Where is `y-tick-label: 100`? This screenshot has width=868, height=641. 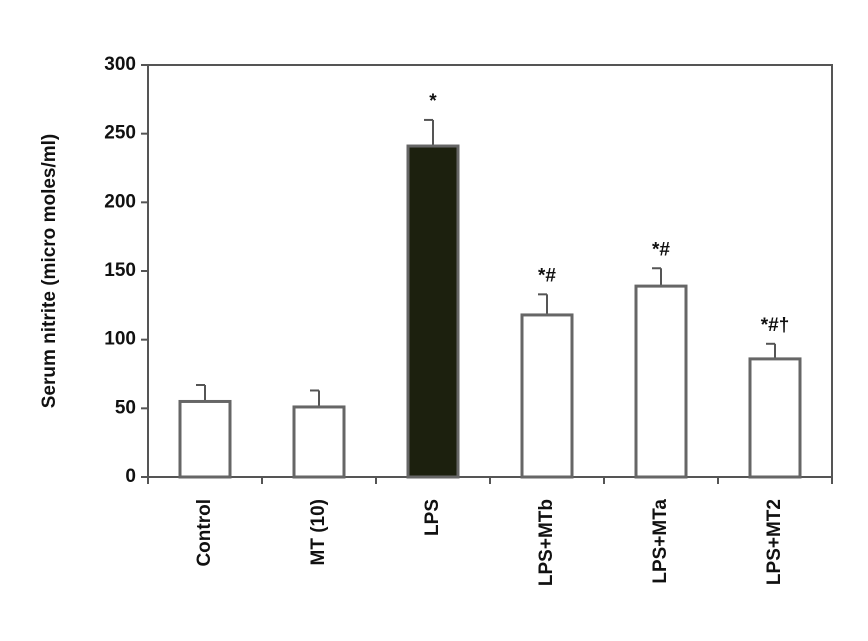 y-tick-label: 100 is located at coordinates (120, 339).